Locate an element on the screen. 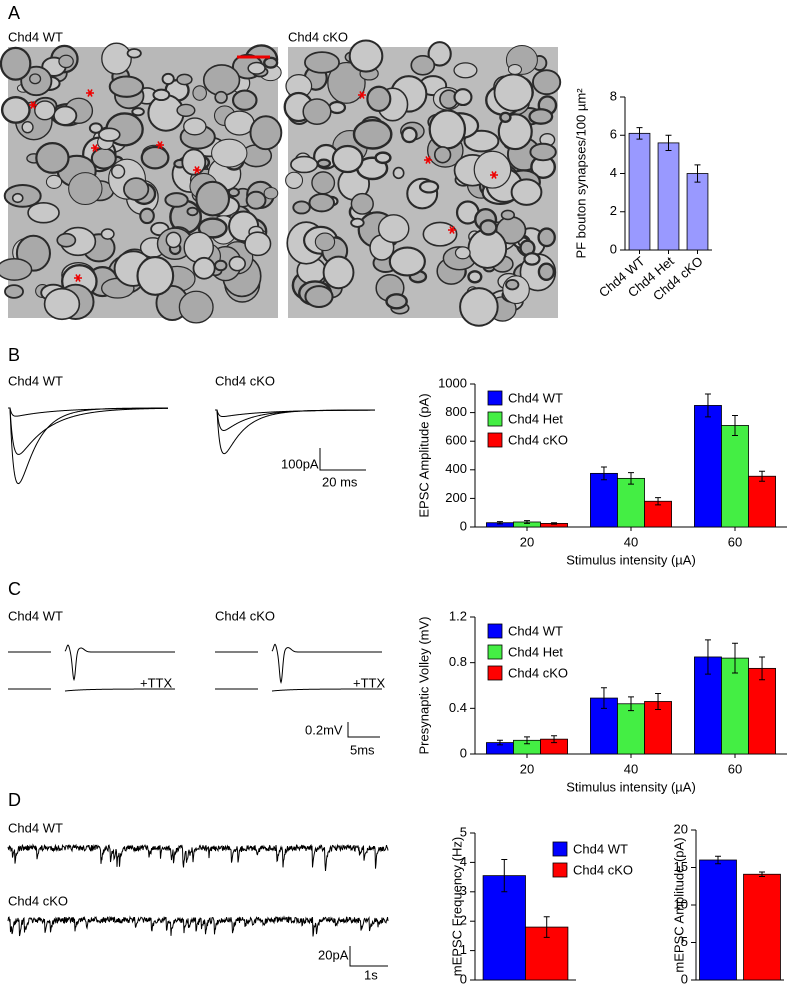  y-tick-label: 20 is located at coordinates (681, 828).